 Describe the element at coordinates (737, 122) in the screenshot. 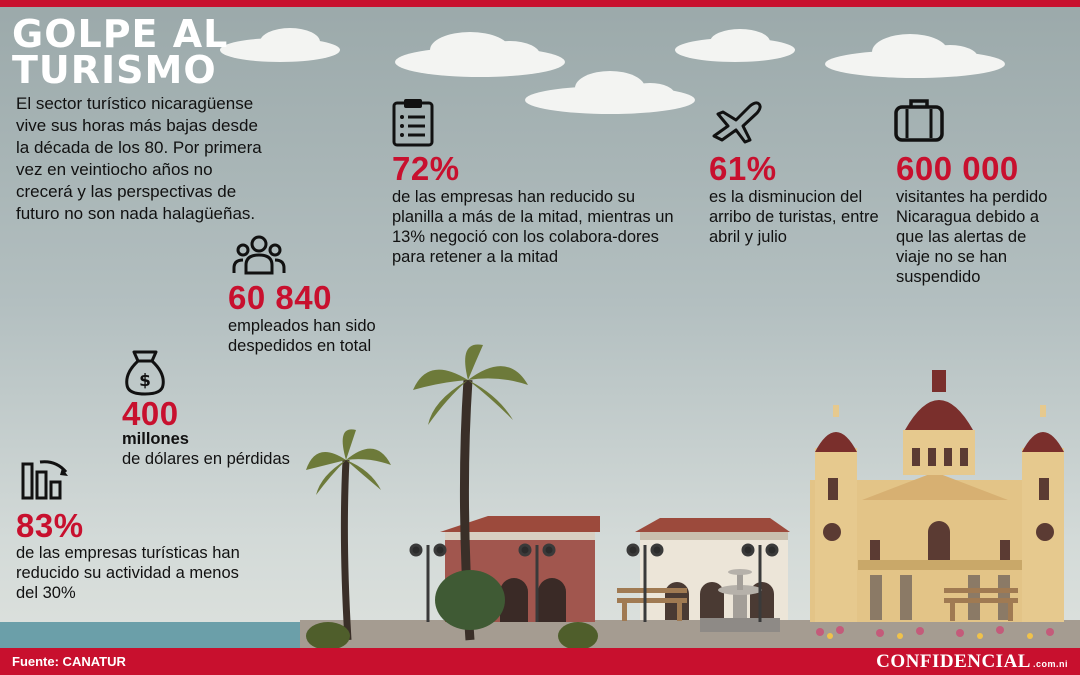

I see `airplane-icon` at that location.